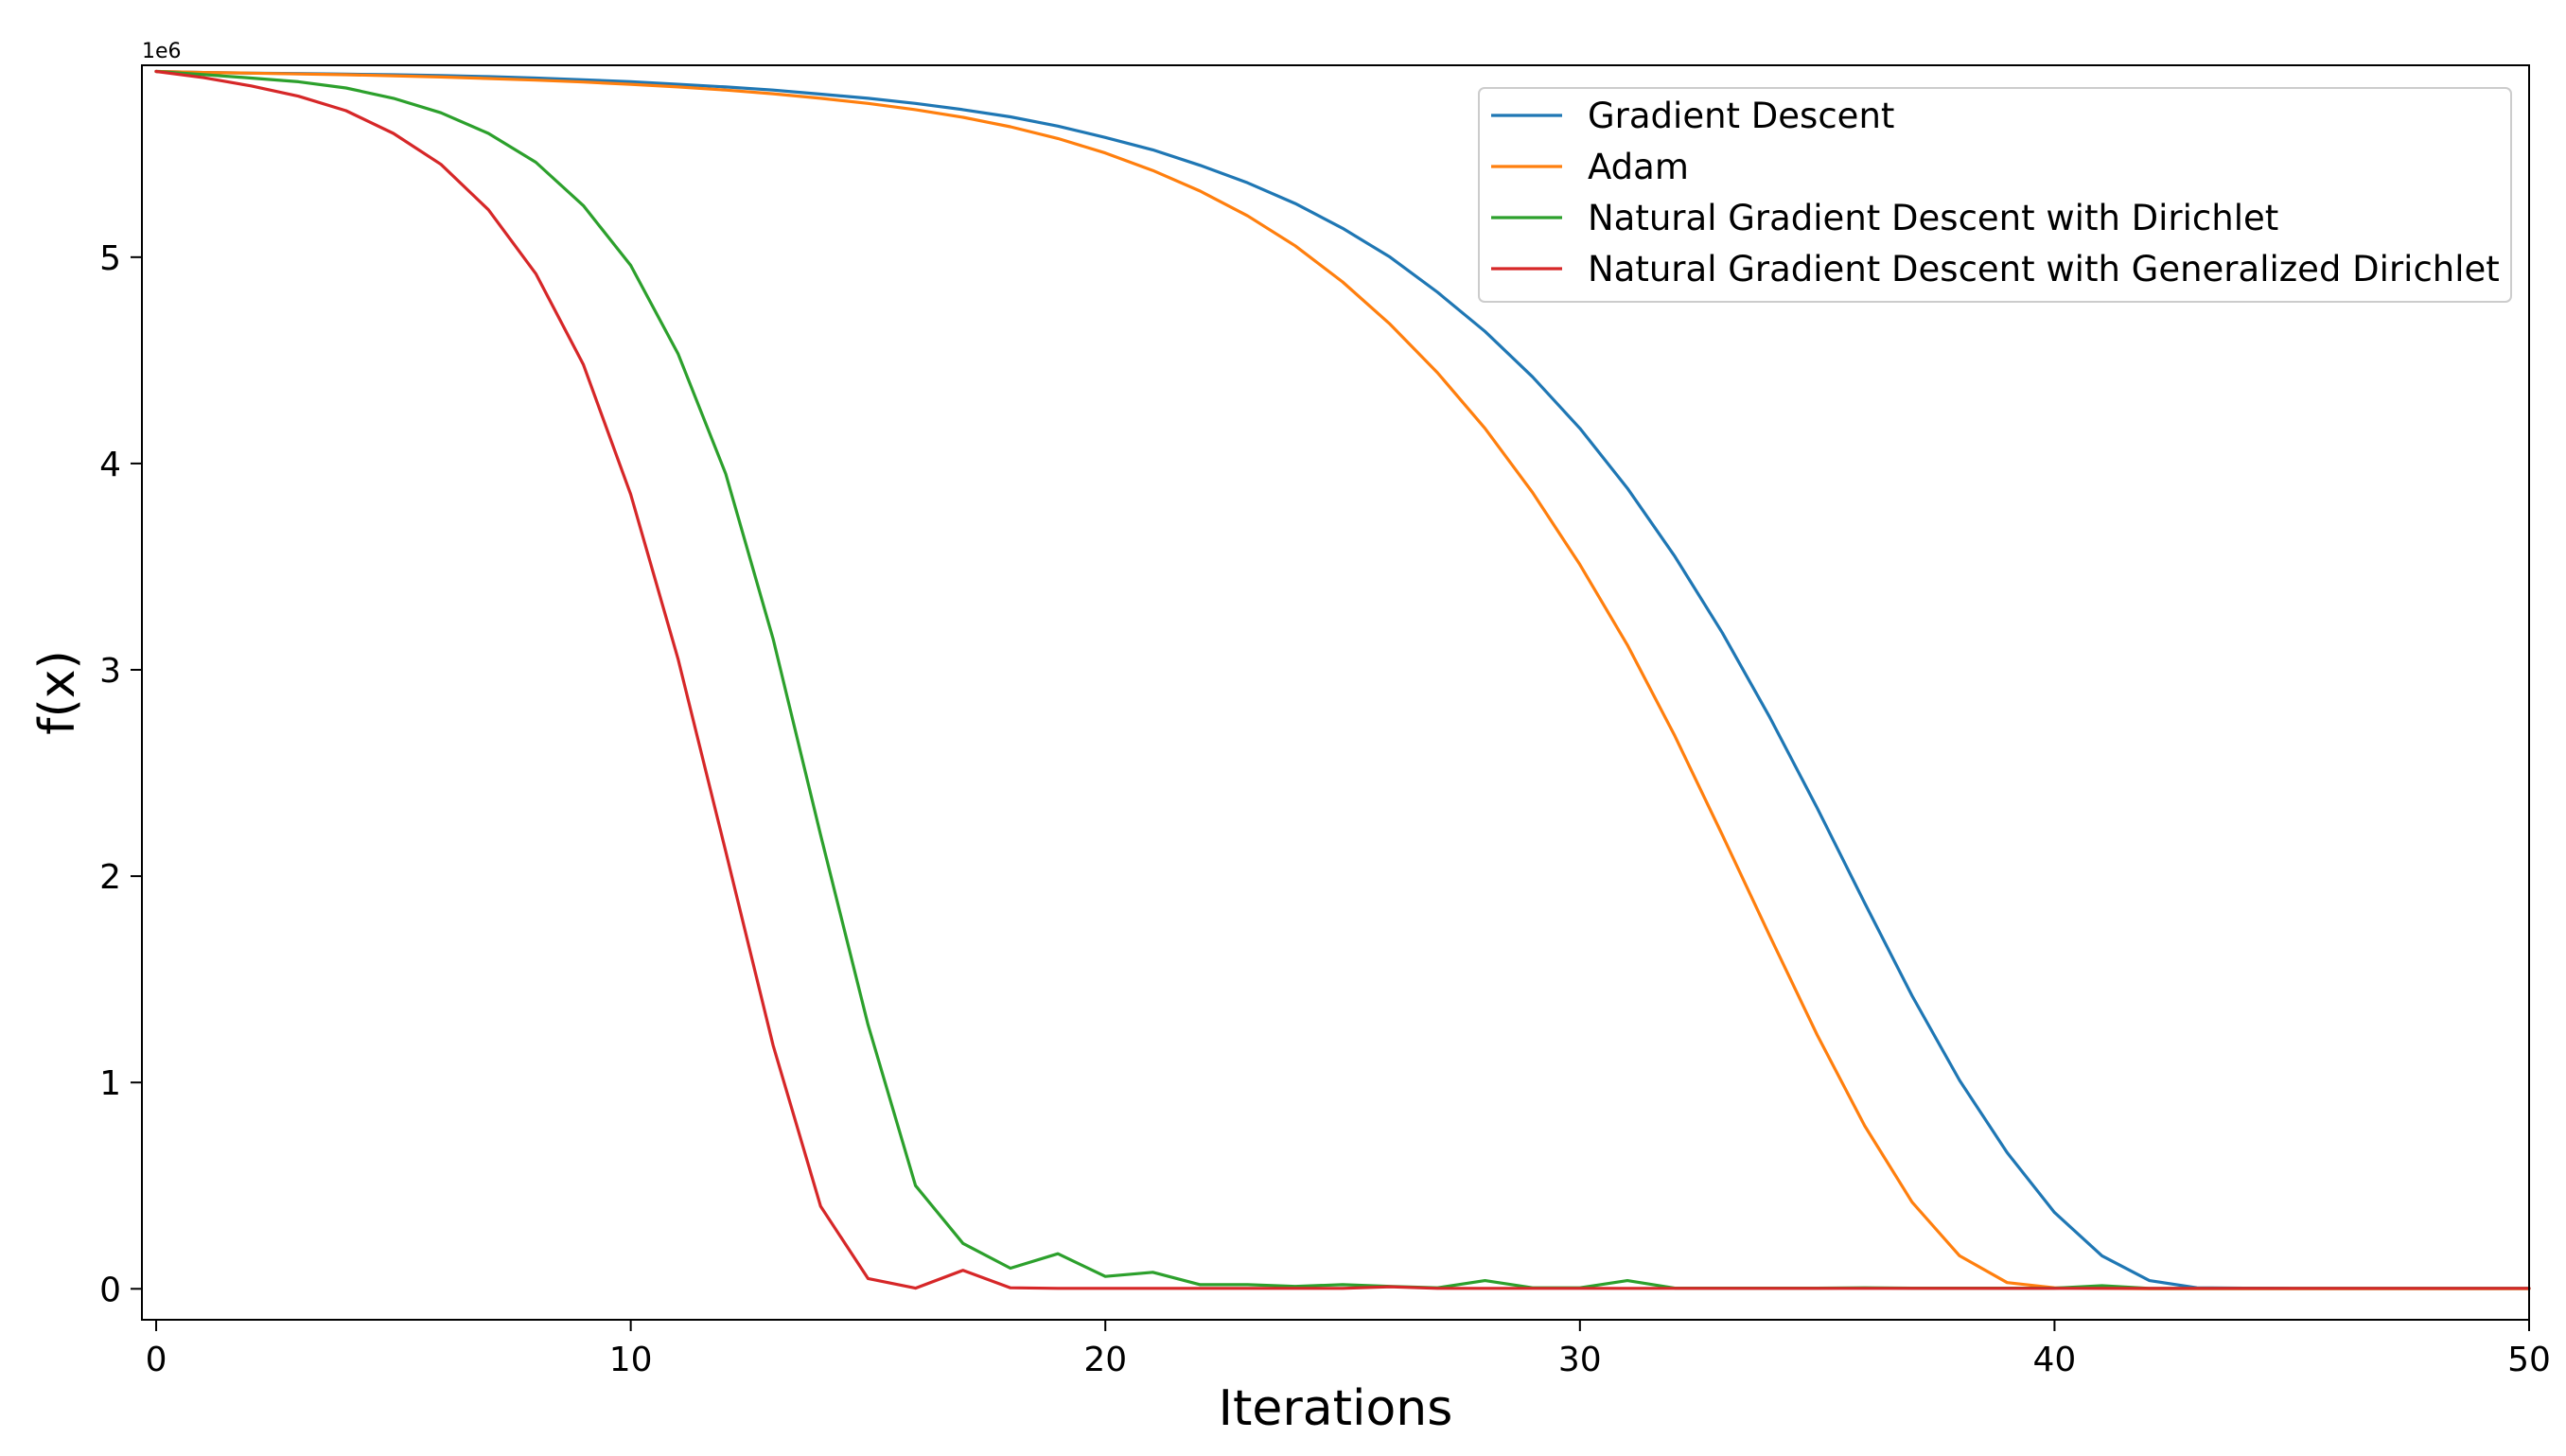 This screenshot has width=2566, height=1456. What do you see at coordinates (110, 877) in the screenshot?
I see `y-tick-label: 2` at bounding box center [110, 877].